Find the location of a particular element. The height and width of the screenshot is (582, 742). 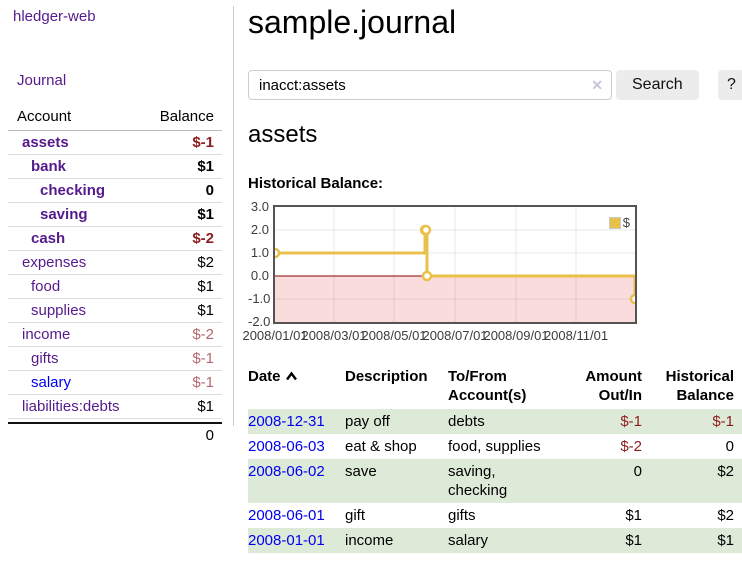

x-axis-tick-label: 2008/03/01 is located at coordinates (334, 335).